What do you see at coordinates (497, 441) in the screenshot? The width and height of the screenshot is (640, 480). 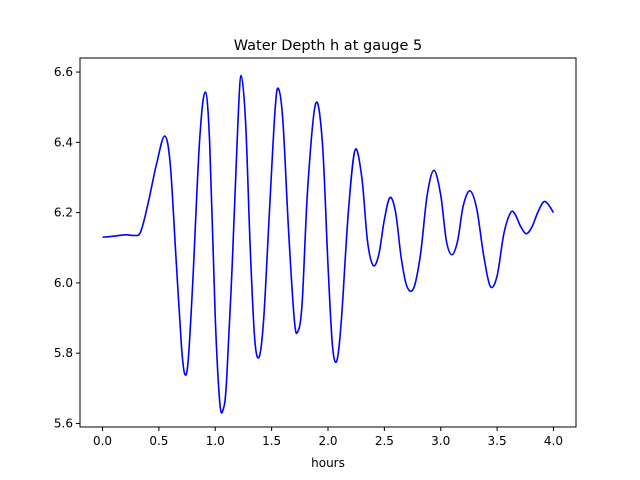 I see `x-tick-label: 3.5` at bounding box center [497, 441].